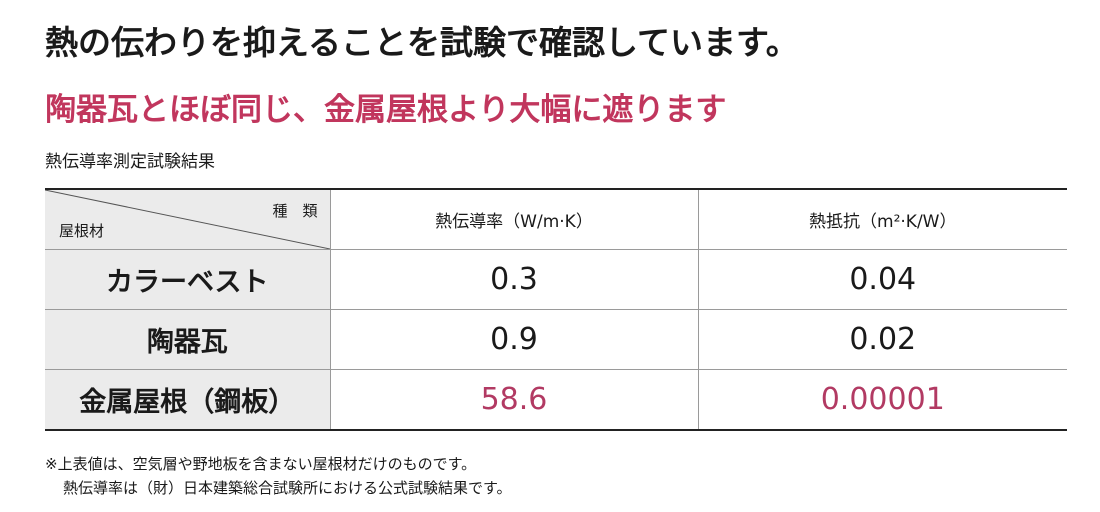 Image resolution: width=1100 pixels, height=512 pixels. I want to click on corner-top: 種 類, so click(295, 211).